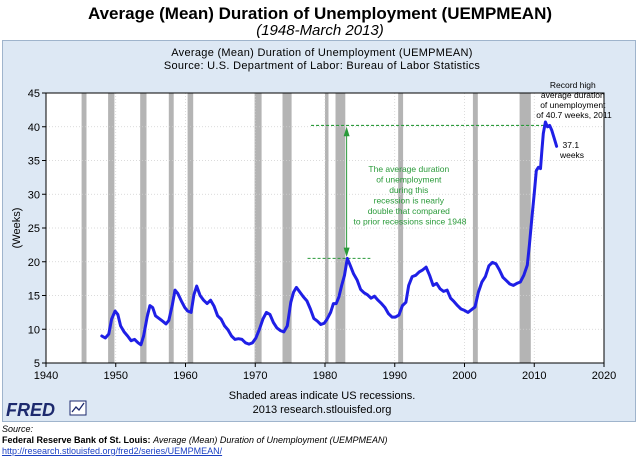 The width and height of the screenshot is (640, 460). Describe the element at coordinates (604, 376) in the screenshot. I see `x-tick-label: 2020` at that location.